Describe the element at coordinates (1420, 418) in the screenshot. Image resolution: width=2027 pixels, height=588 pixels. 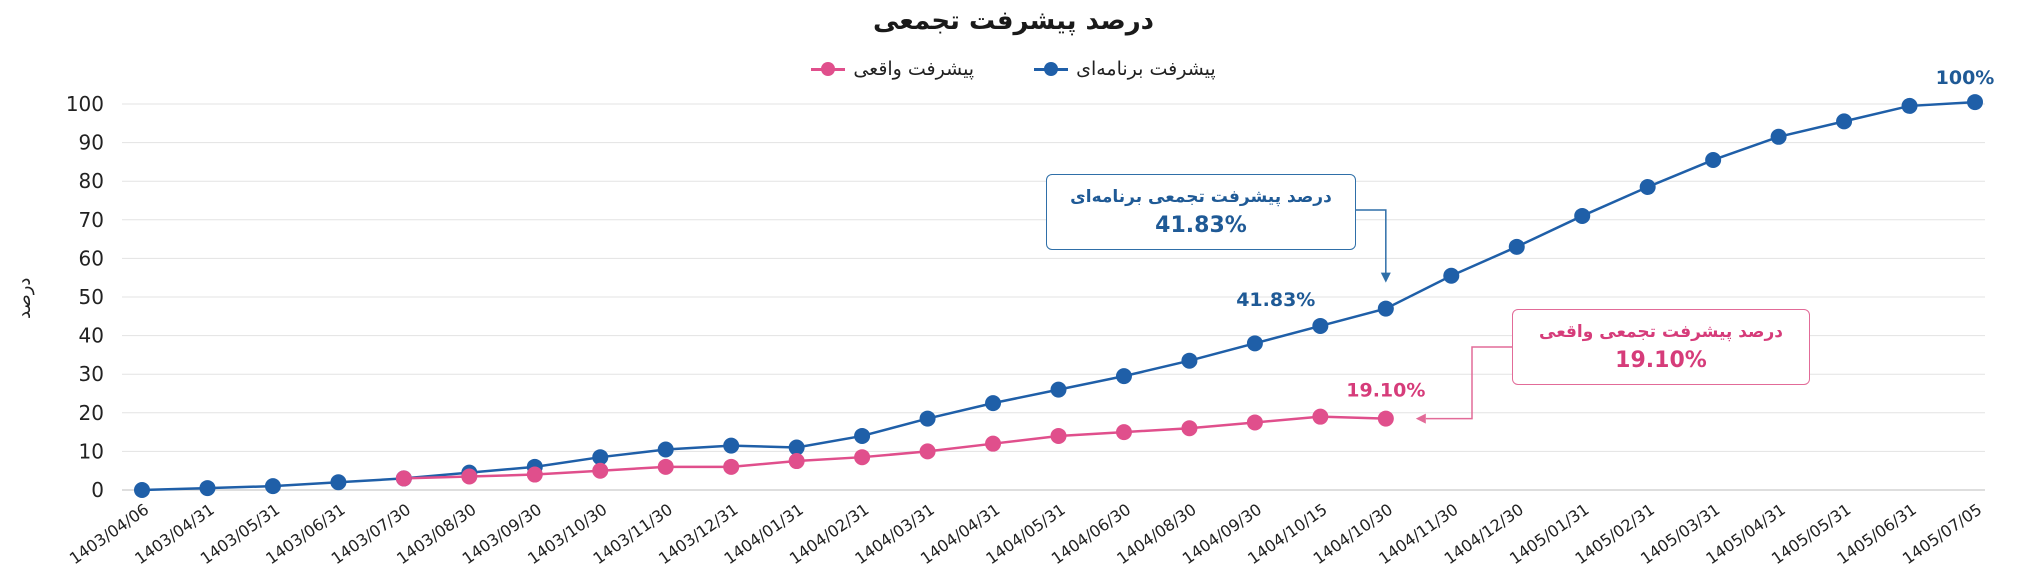
I see `callout-actual-arrow-icon` at that location.